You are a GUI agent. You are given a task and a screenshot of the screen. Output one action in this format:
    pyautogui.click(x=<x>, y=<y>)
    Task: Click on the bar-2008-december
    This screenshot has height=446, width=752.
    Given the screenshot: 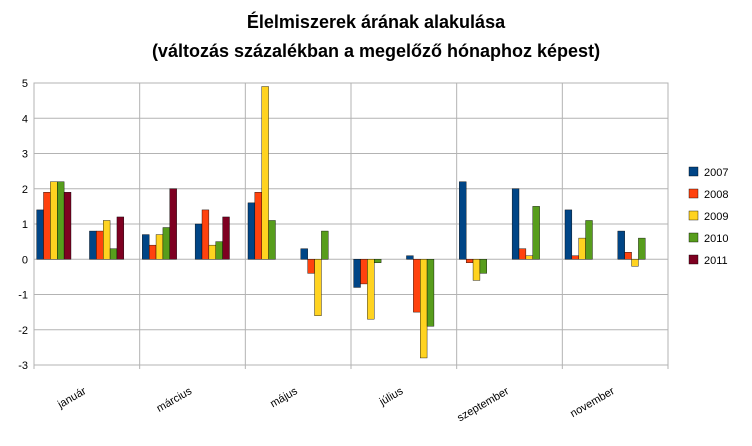 What is the action you would take?
    pyautogui.click(x=628, y=255)
    